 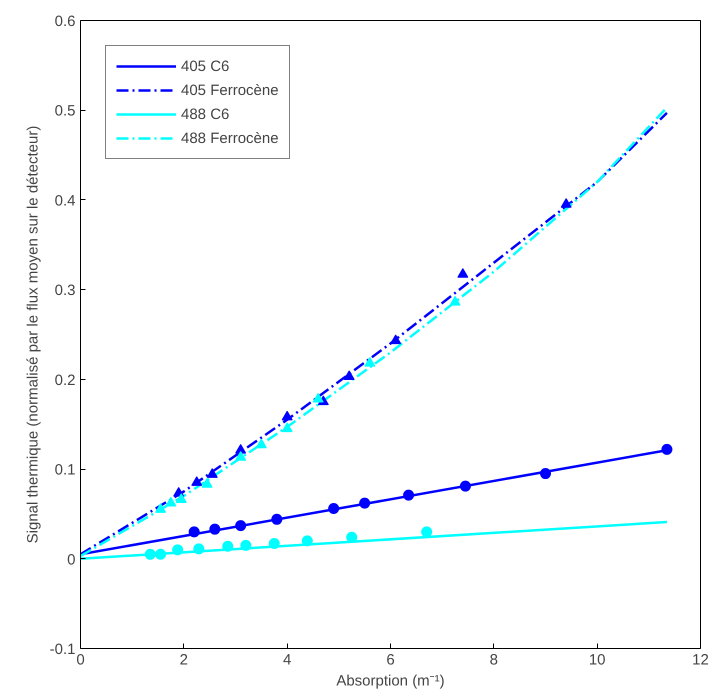 I want to click on x-tick-label: 6, so click(x=390, y=660).